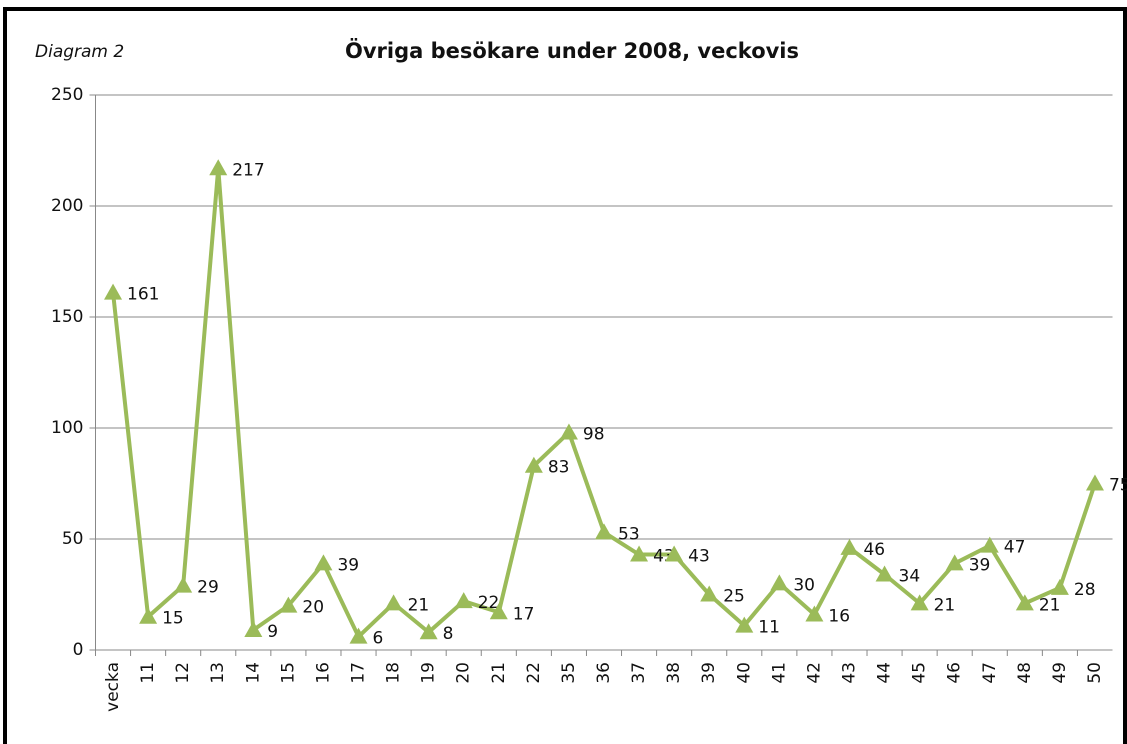  Describe the element at coordinates (173, 619) in the screenshot. I see `data-label: 15` at that location.